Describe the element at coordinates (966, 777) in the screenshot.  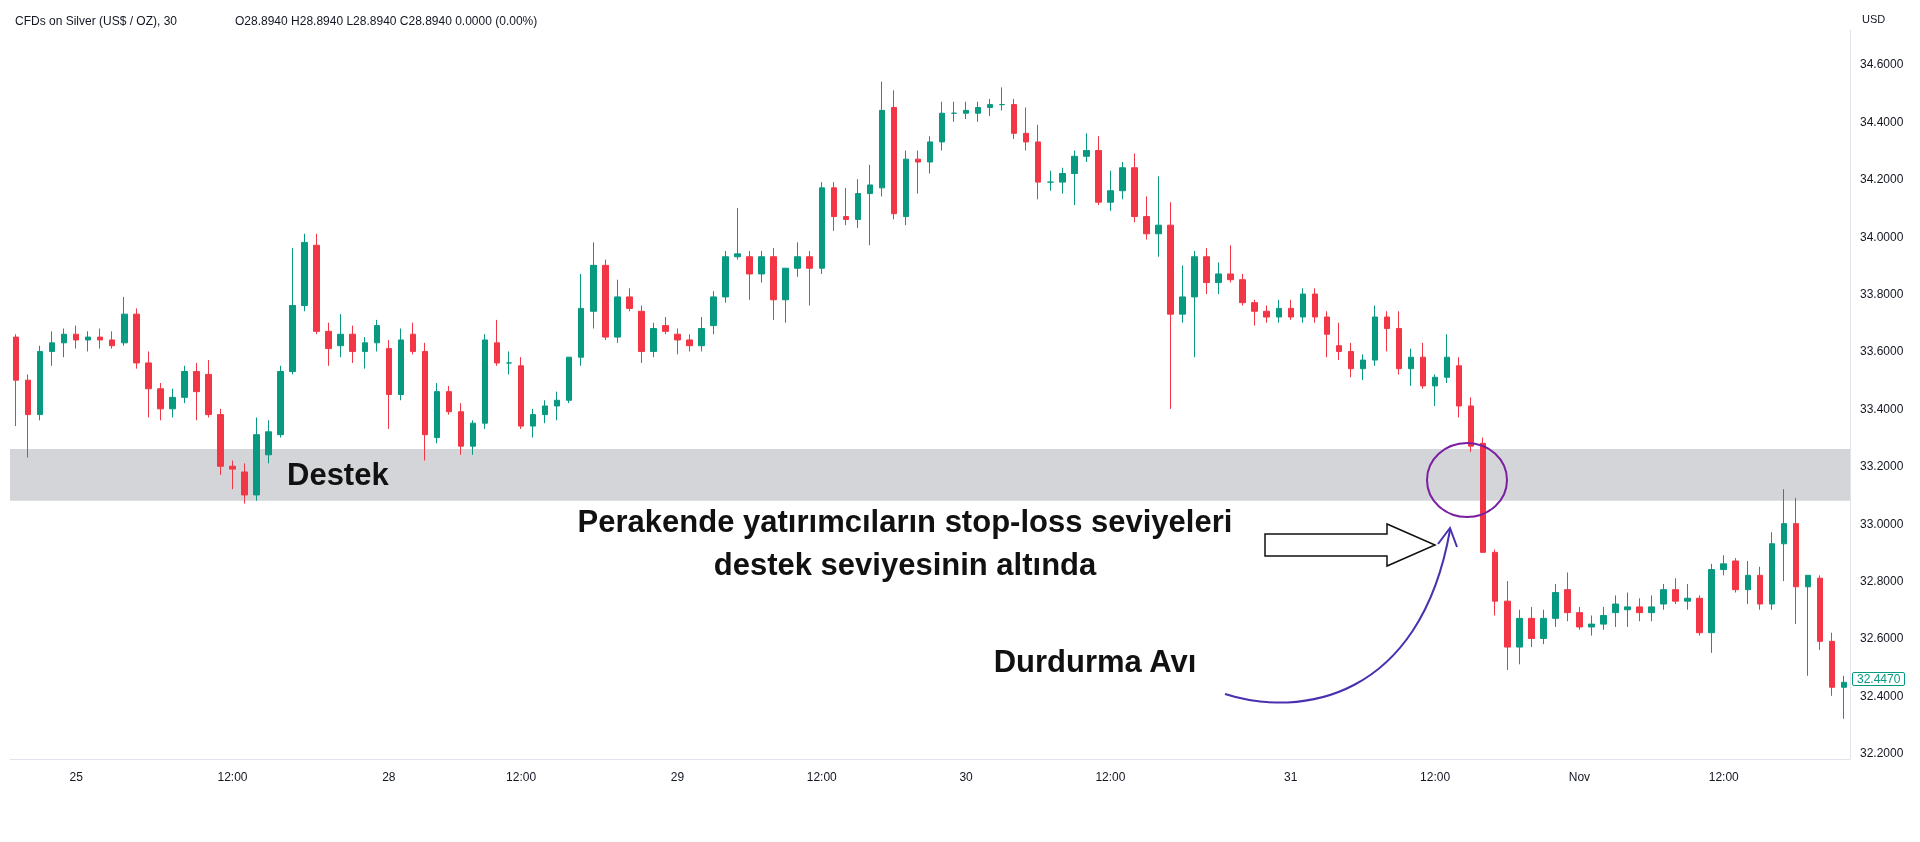
I see `x-tick-label: 30` at that location.